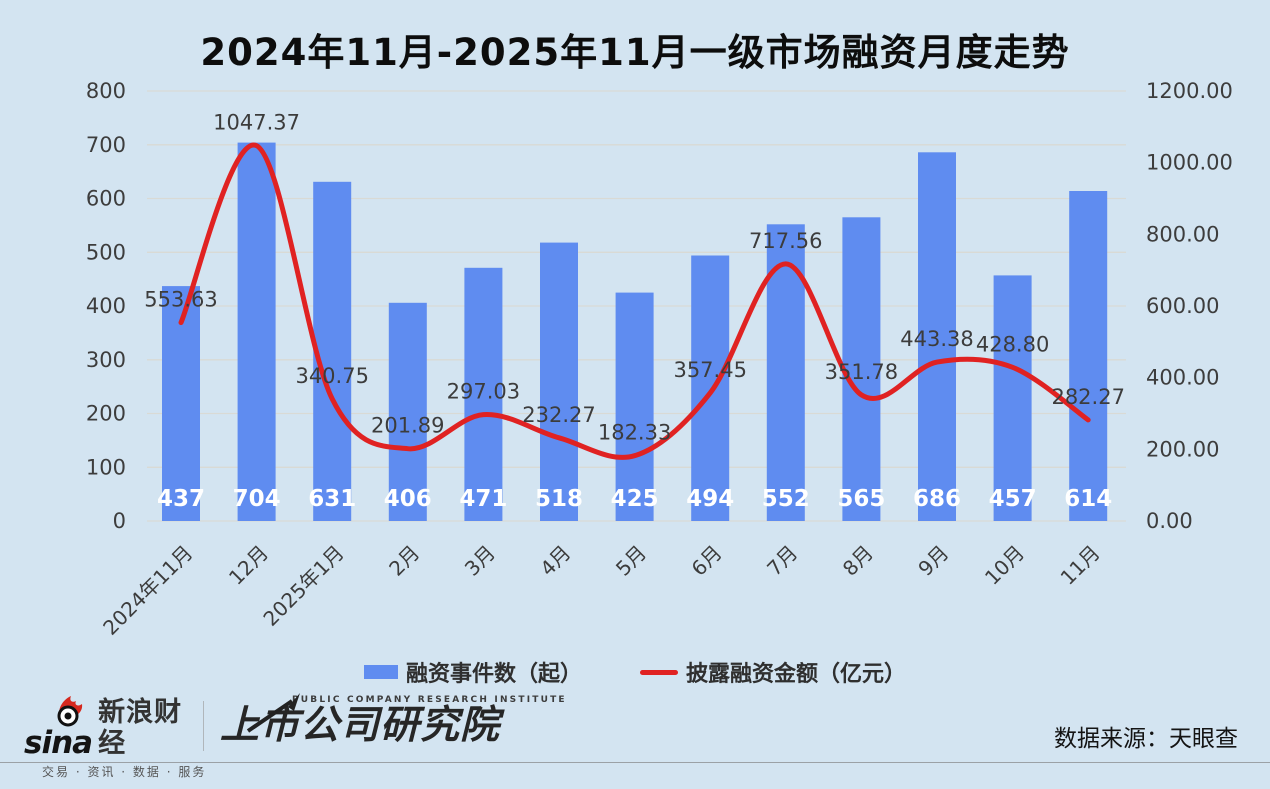 The height and width of the screenshot is (789, 1270). Describe the element at coordinates (106, 252) in the screenshot. I see `left-axis-tick: 500` at that location.